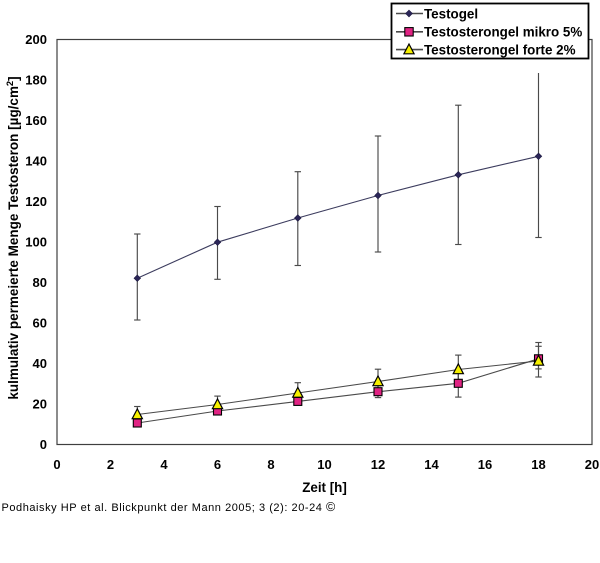  Describe the element at coordinates (40, 363) in the screenshot. I see `svg-text: 40` at that location.